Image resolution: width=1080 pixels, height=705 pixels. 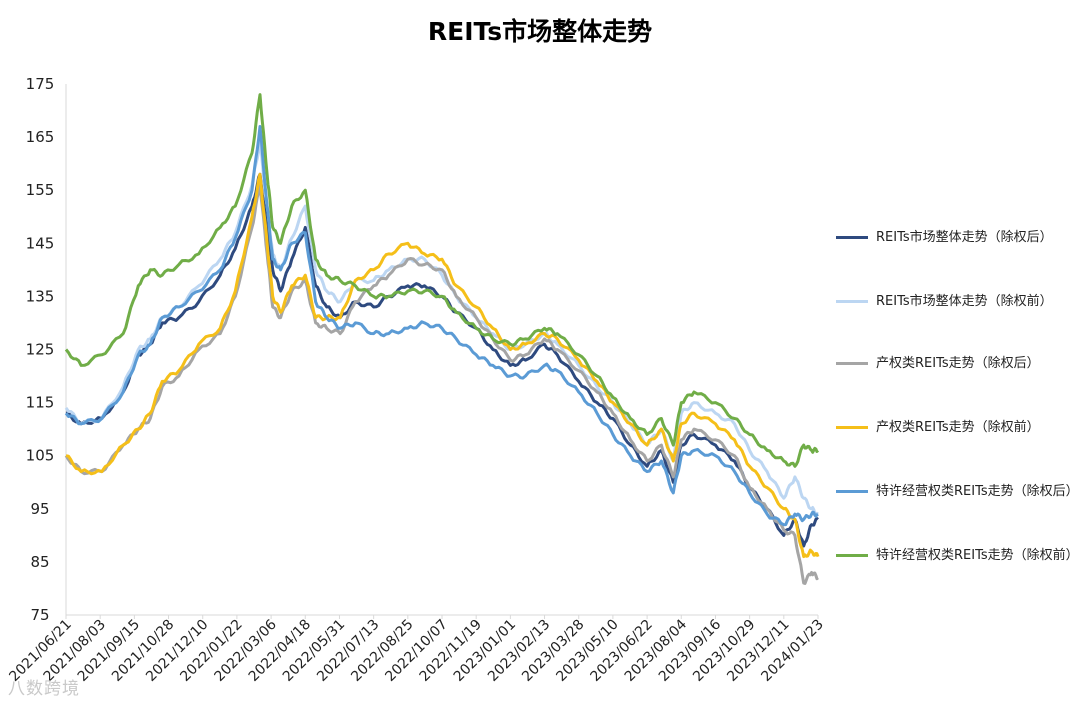 I want to click on legend-item: REITs市场整体走势（除权前）, so click(x=956, y=301).